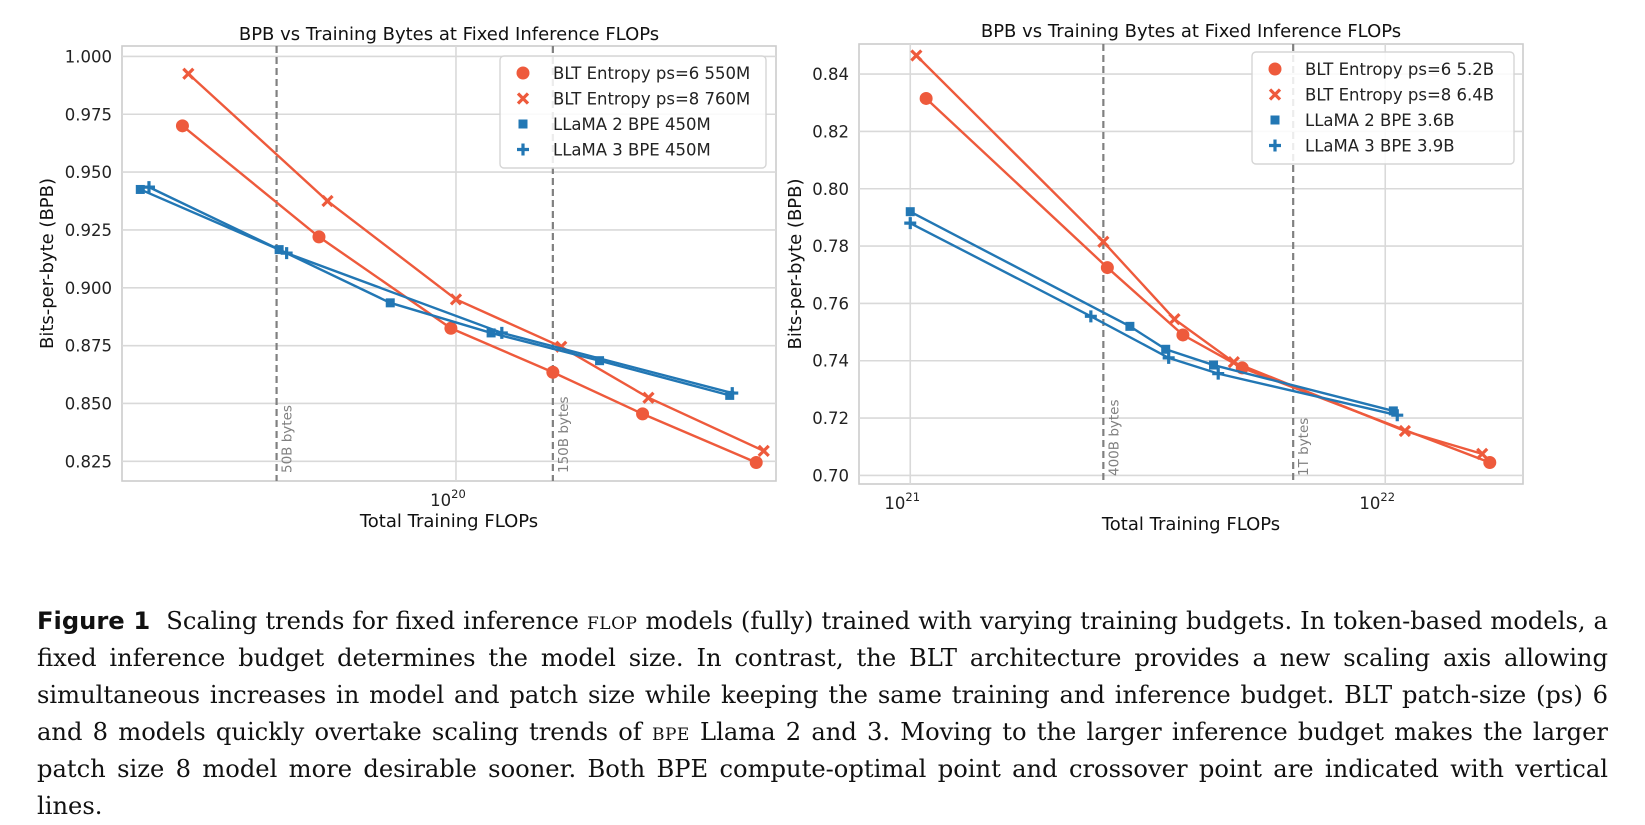  I want to click on y-tick-label: 0.875, so click(88, 346).